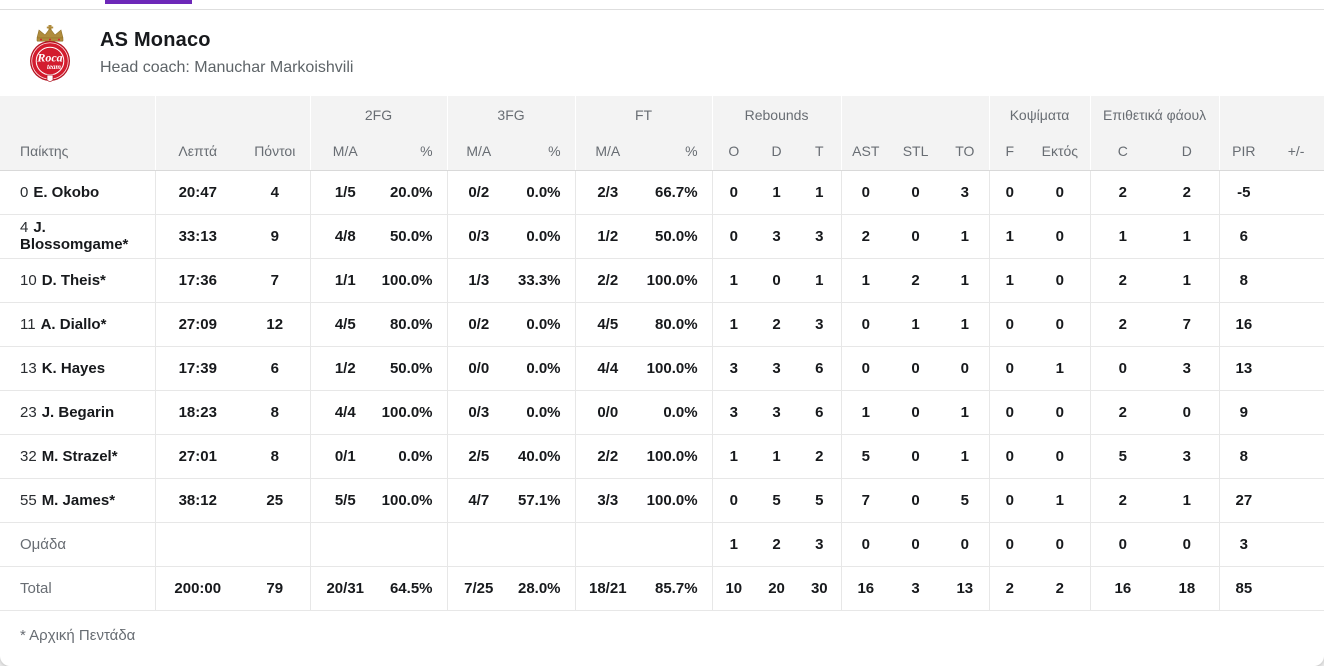 The height and width of the screenshot is (666, 1324). Describe the element at coordinates (73, 368) in the screenshot. I see `player-name: K. Hayes` at that location.